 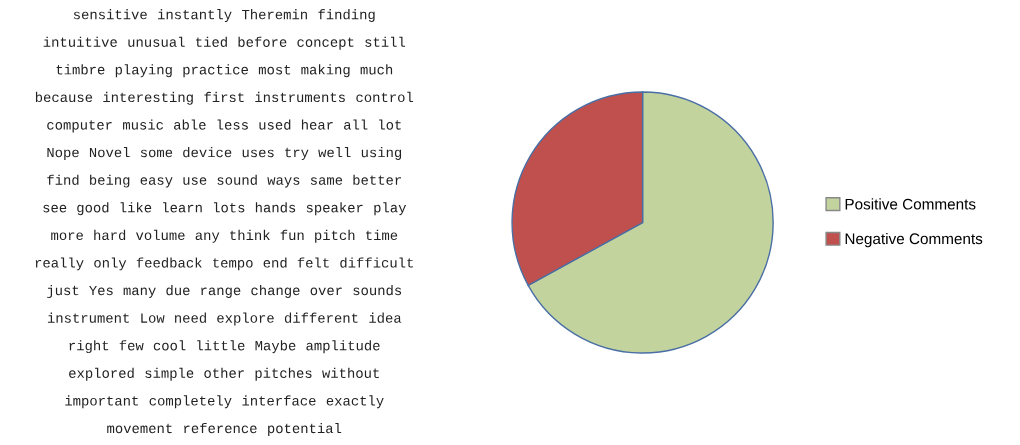 What do you see at coordinates (182, 207) in the screenshot?
I see `text: learn` at bounding box center [182, 207].